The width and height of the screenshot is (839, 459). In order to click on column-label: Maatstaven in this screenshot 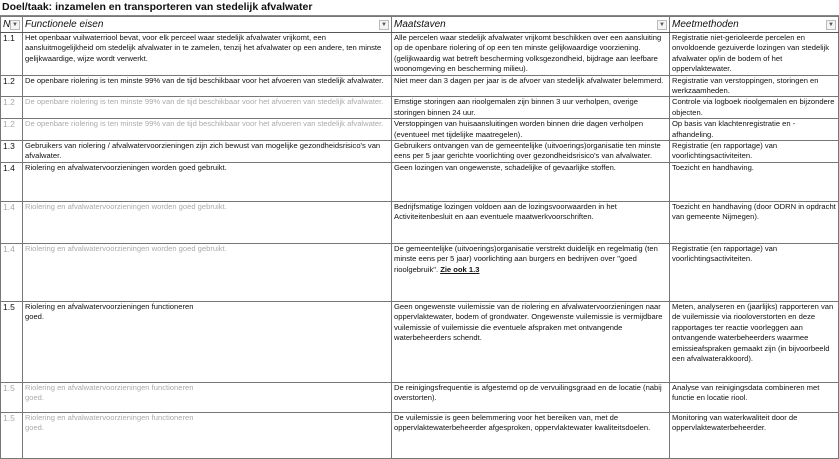, I will do `click(420, 24)`.